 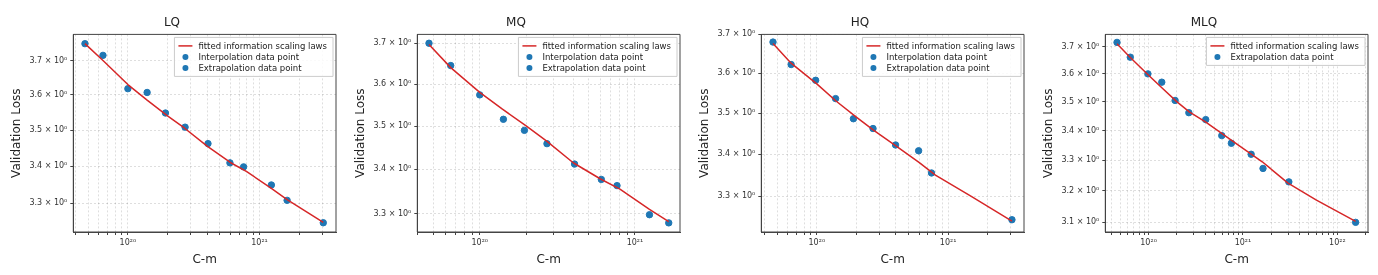 What do you see at coordinates (516, 22) in the screenshot?
I see `chart-title: MQ` at bounding box center [516, 22].